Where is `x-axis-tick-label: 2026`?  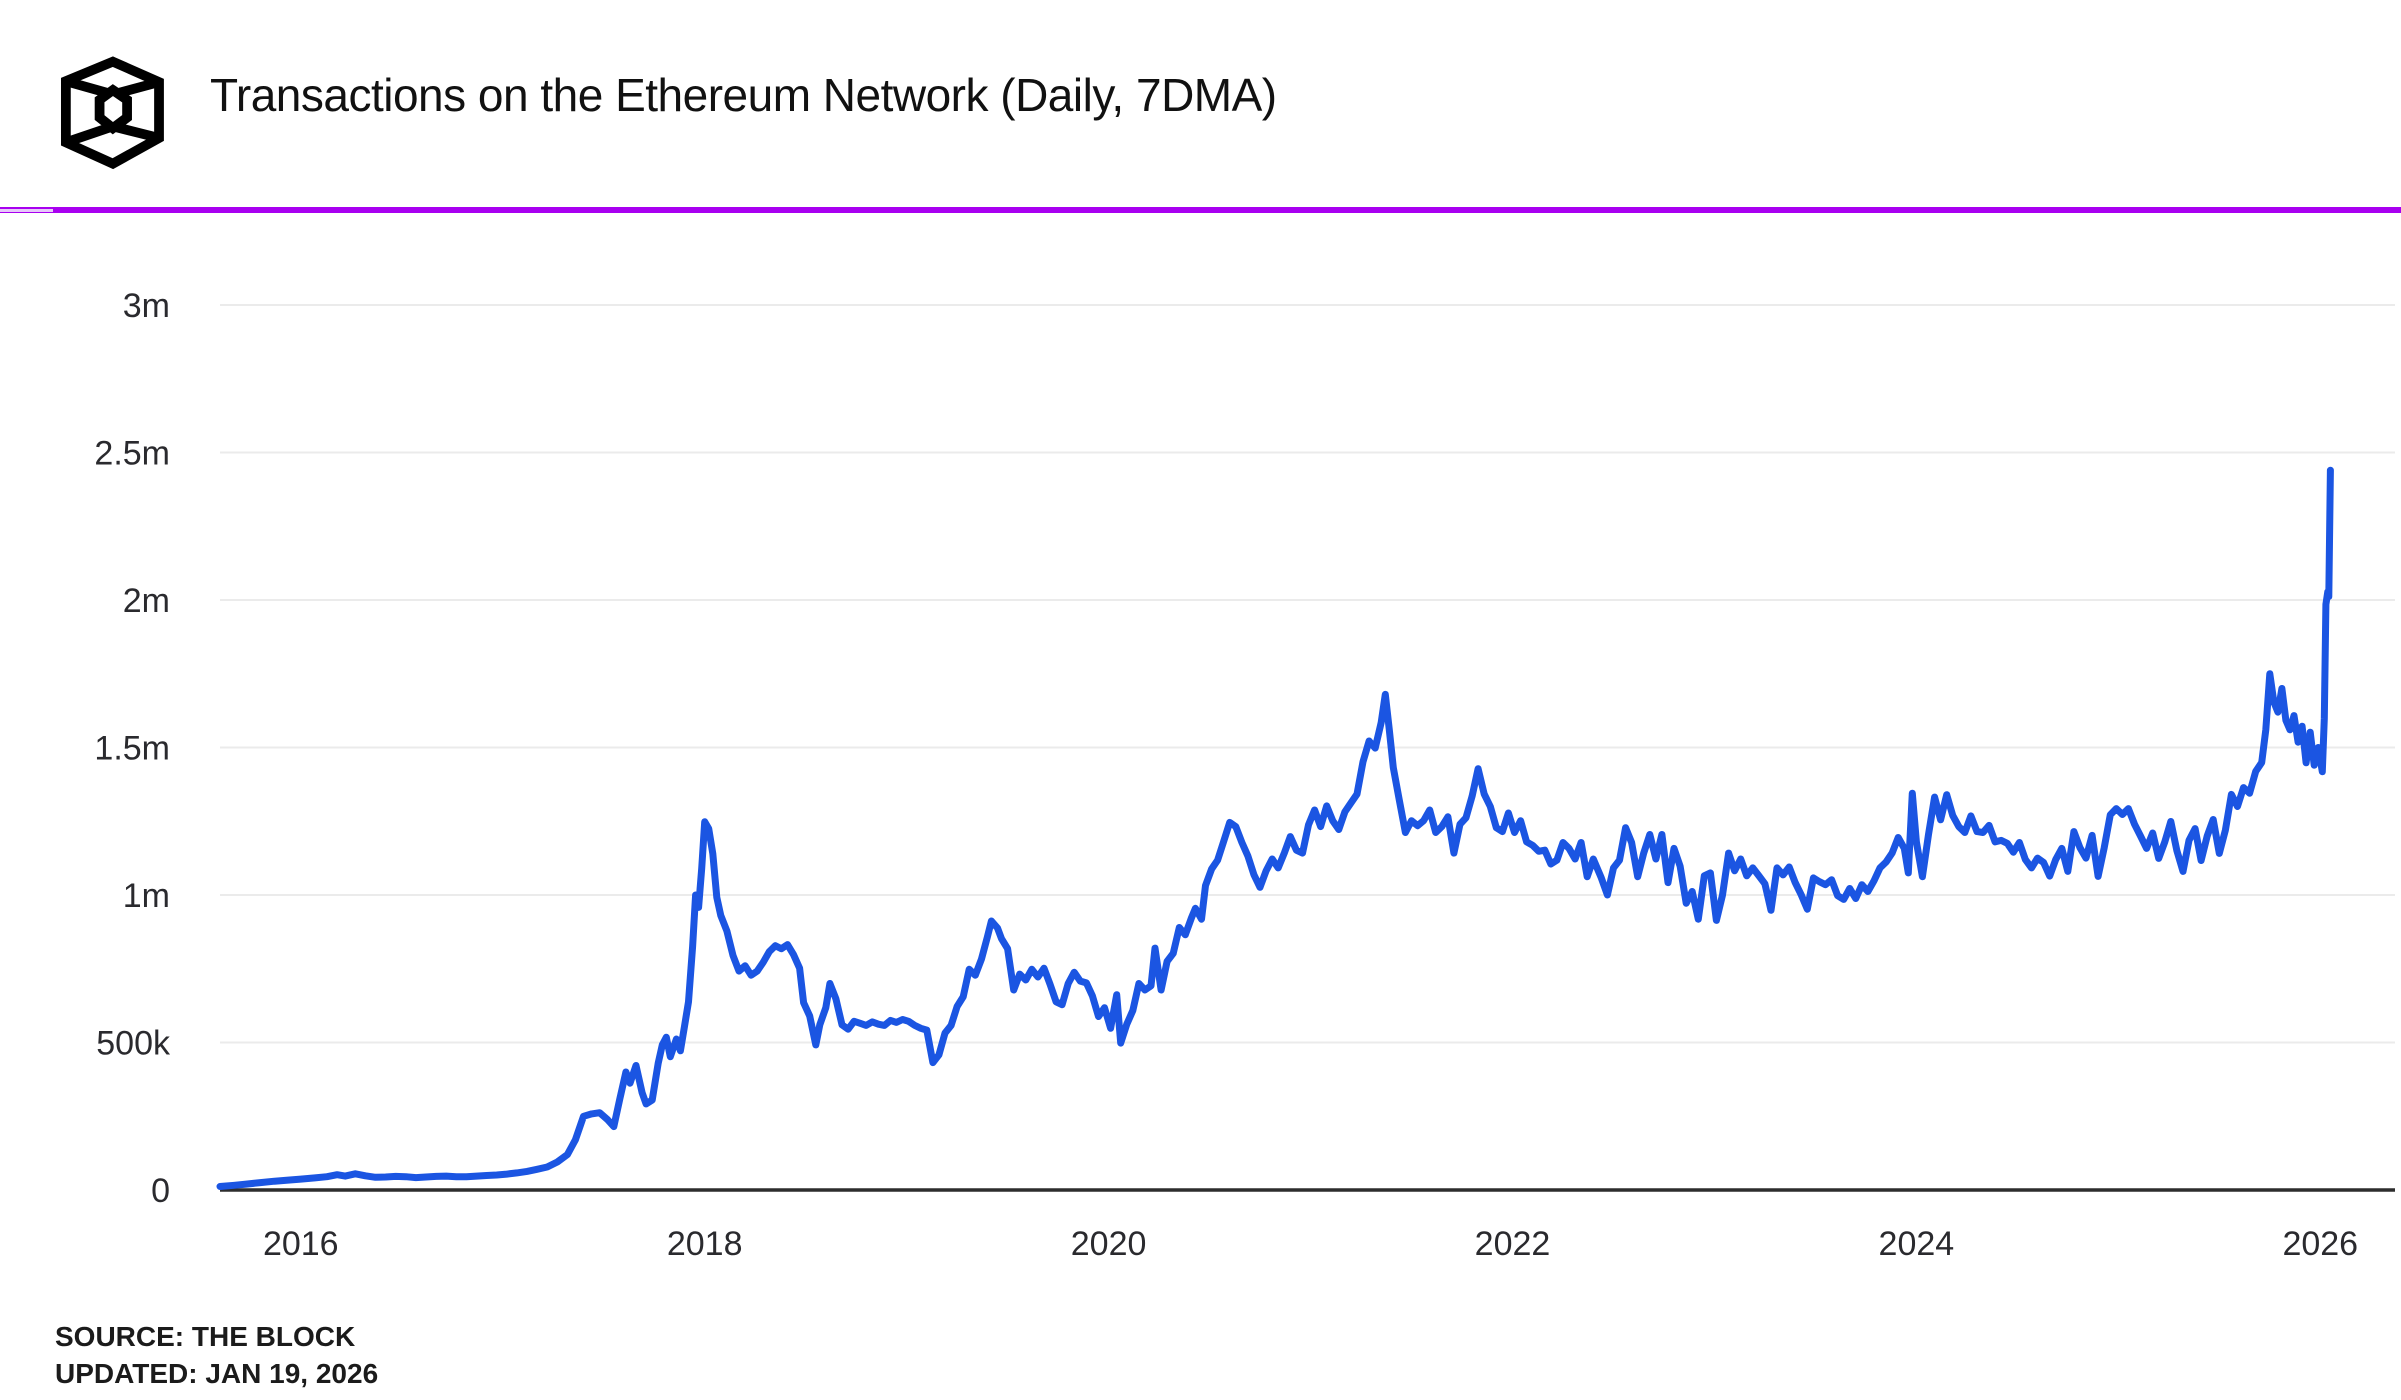 x-axis-tick-label: 2026 is located at coordinates (2320, 1244).